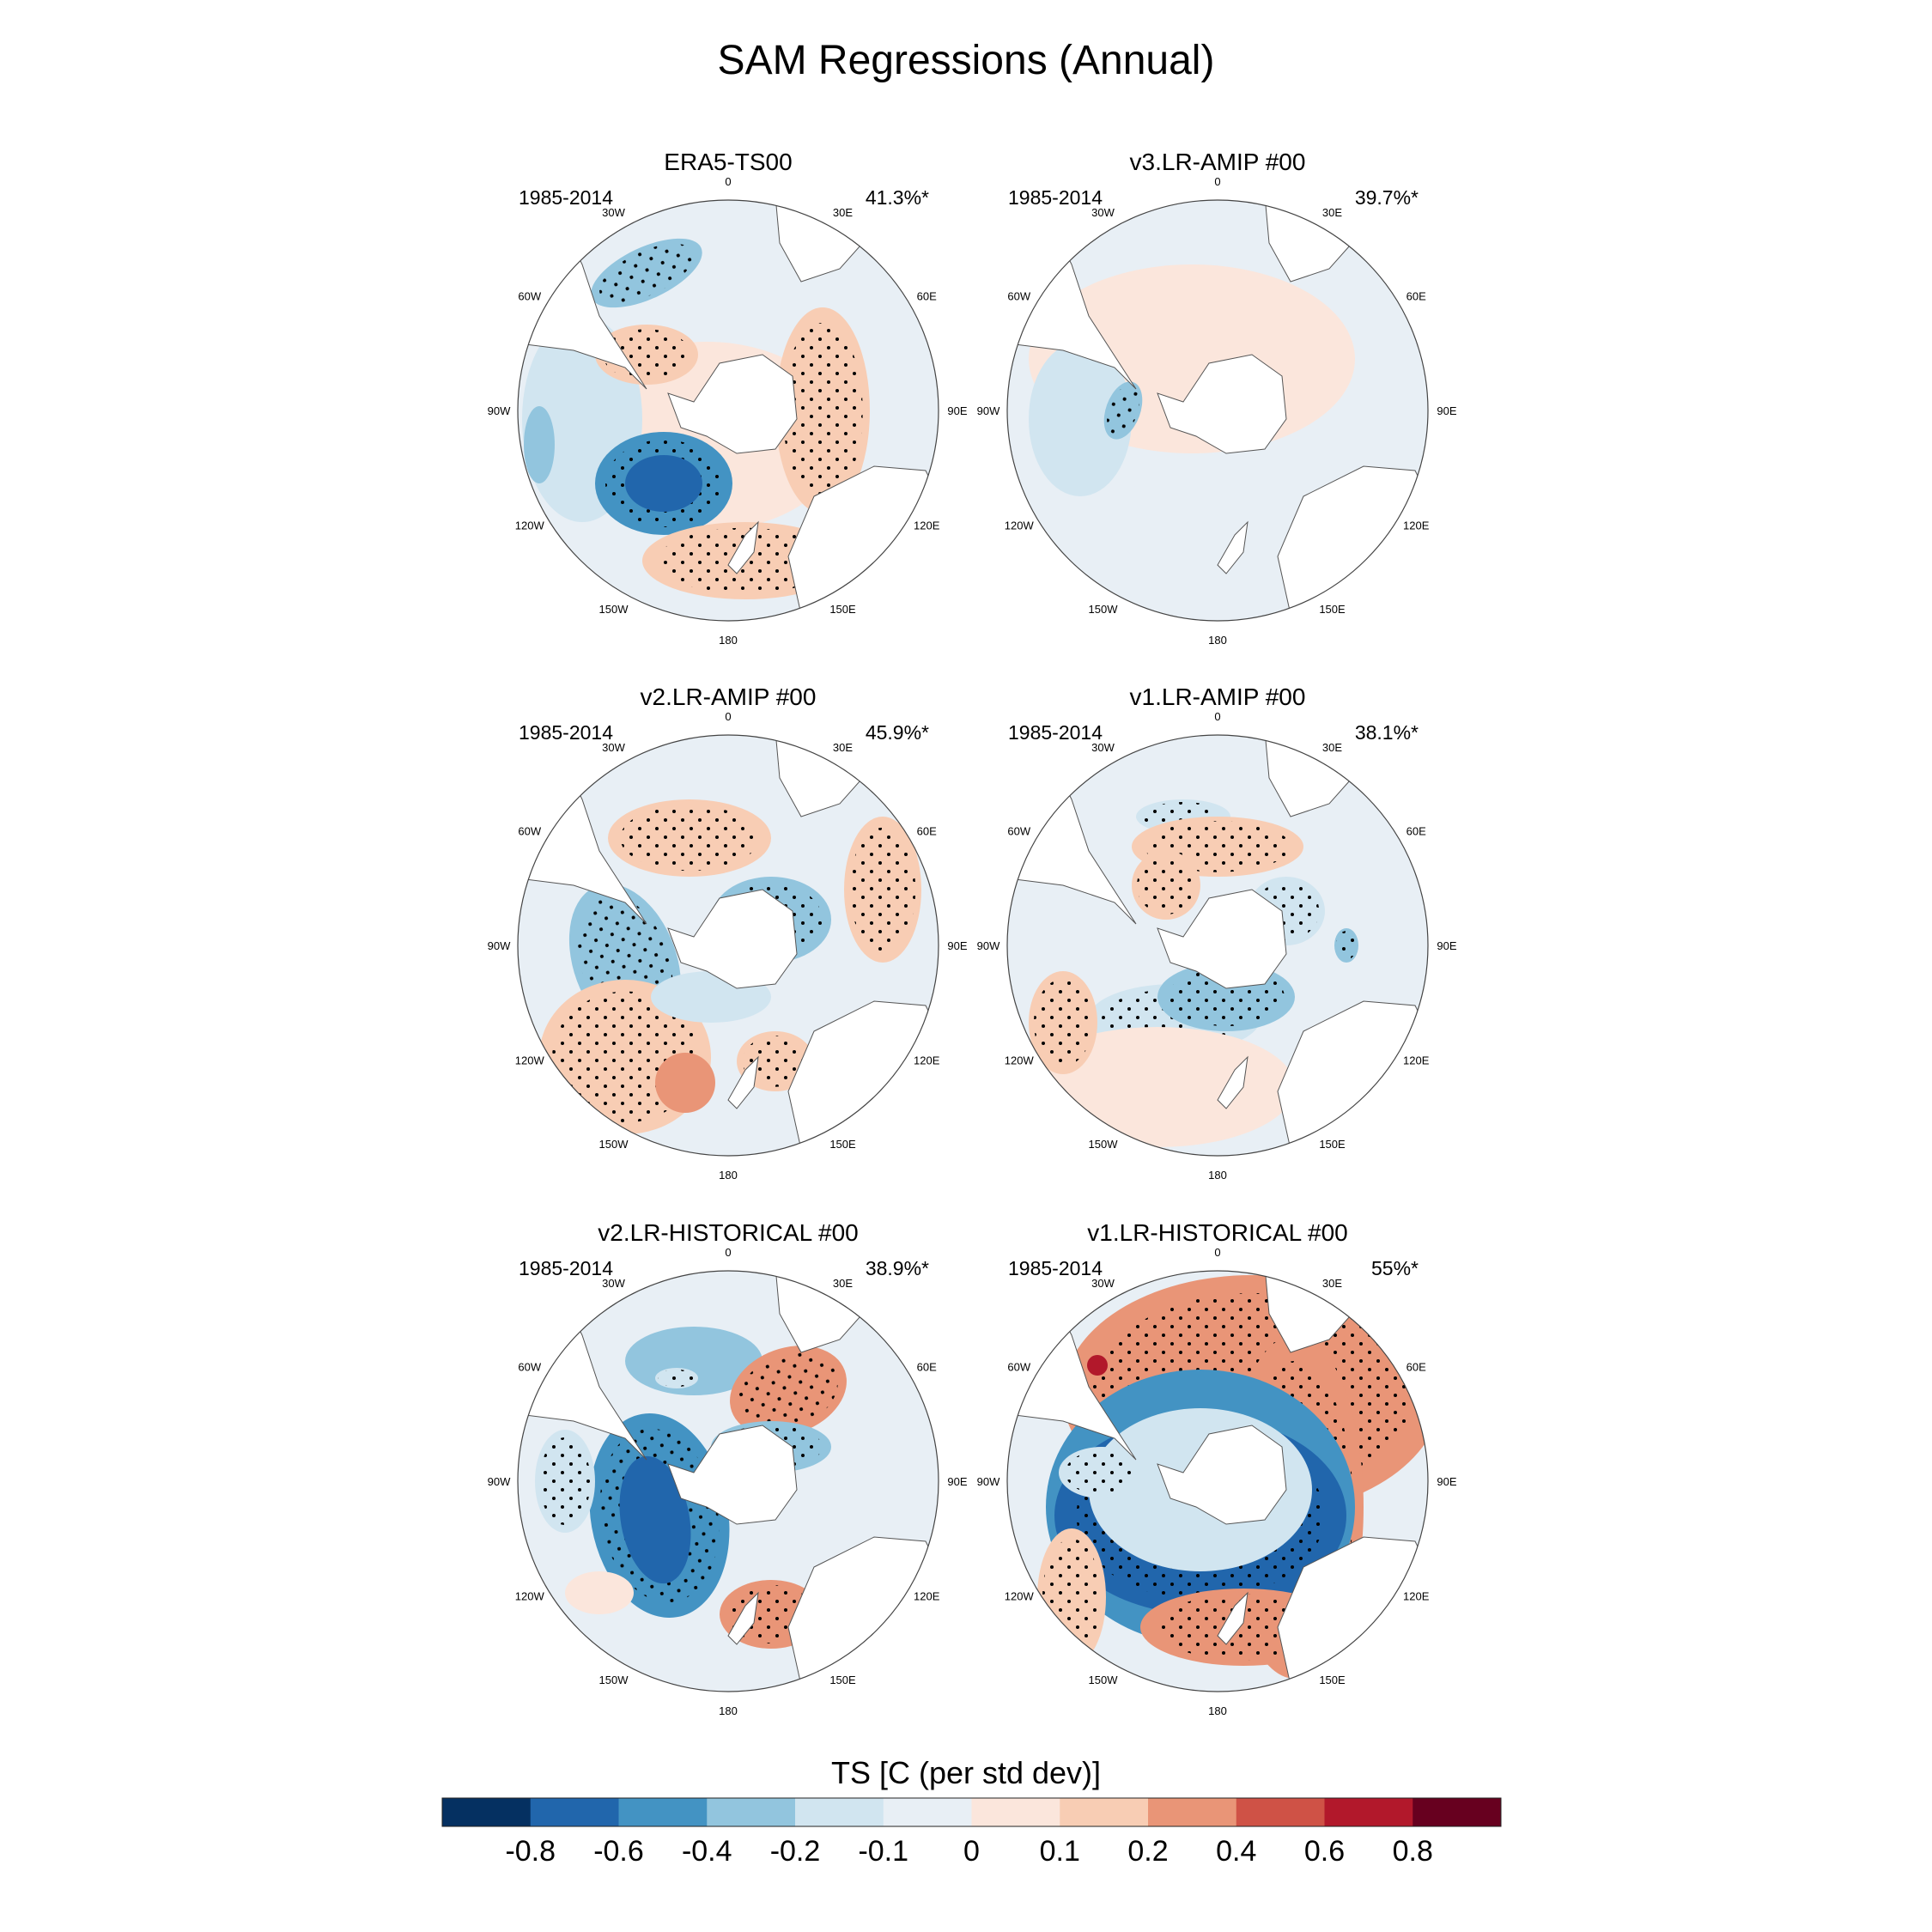 The image size is (1932, 1932). I want to click on colorbar-tick-label: 0.2, so click(1147, 1851).